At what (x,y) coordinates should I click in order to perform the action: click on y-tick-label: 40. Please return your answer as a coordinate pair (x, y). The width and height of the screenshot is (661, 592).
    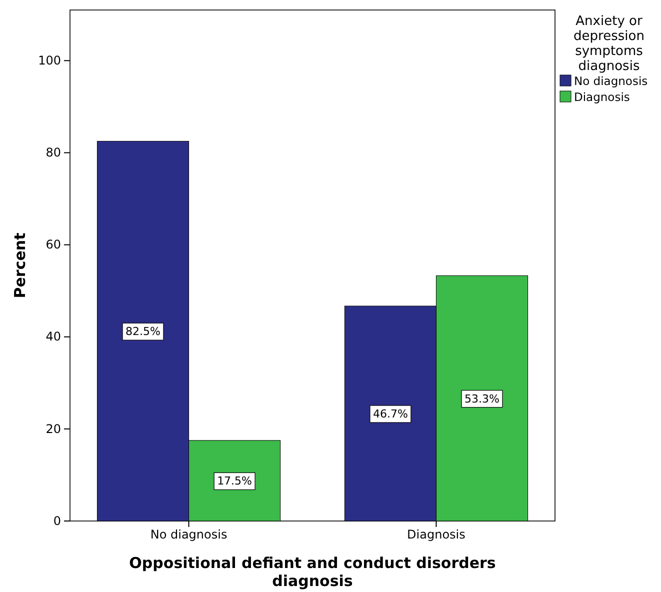
    Looking at the image, I should click on (53, 337).